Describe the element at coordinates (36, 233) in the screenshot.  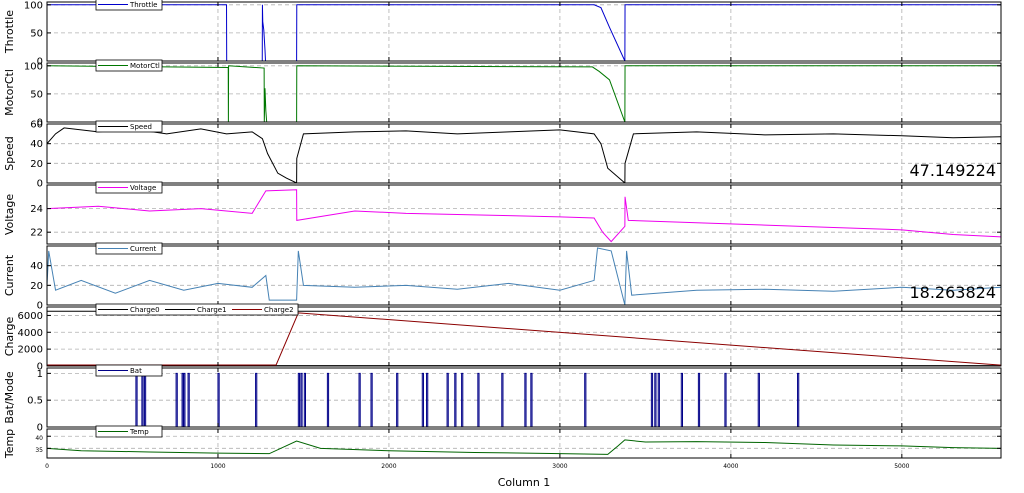
I see `y-tick-label: 22` at that location.